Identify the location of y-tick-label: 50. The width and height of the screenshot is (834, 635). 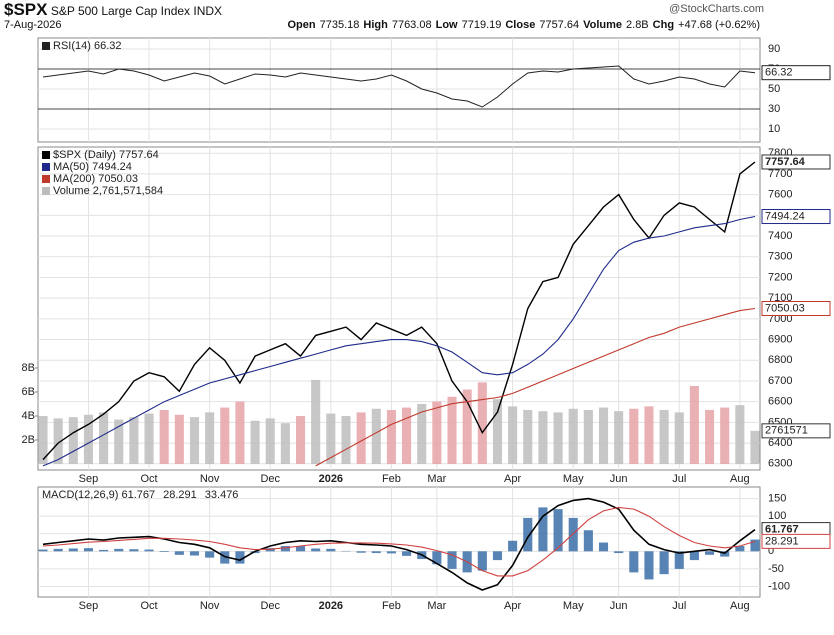
(774, 89).